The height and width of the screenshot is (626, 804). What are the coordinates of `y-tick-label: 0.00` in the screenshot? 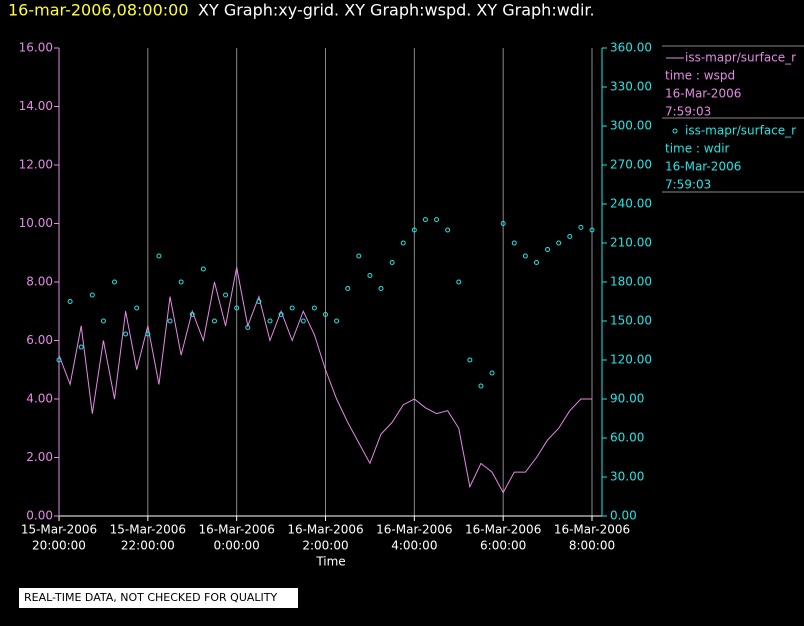 It's located at (39, 516).